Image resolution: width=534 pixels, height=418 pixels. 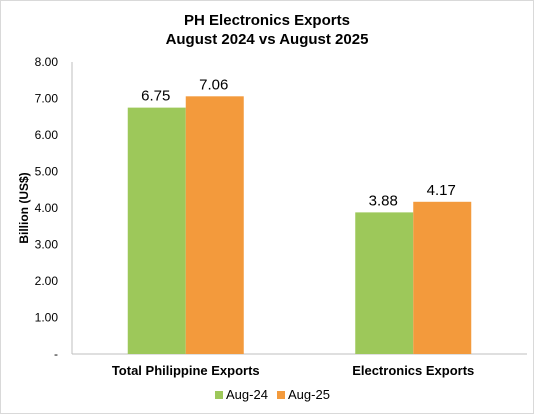 I want to click on y-tick-label: 8.00, so click(x=47, y=62).